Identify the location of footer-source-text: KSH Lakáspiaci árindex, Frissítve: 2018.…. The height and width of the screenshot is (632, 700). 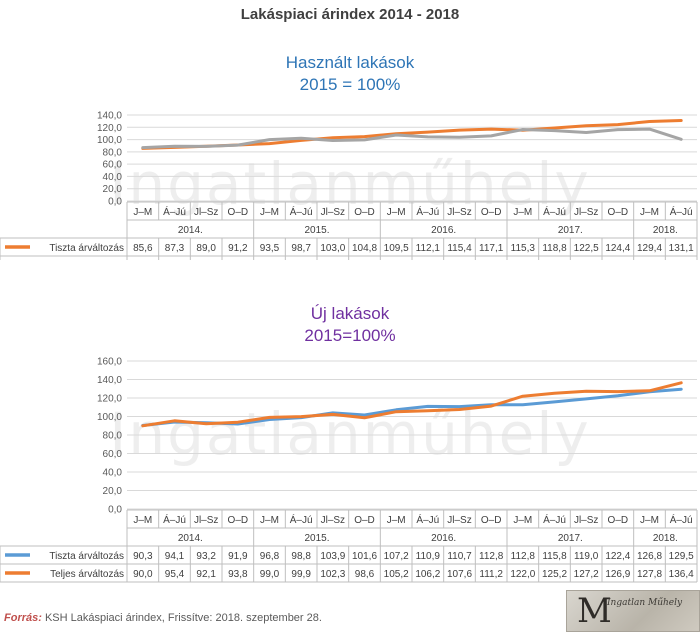
(183, 618).